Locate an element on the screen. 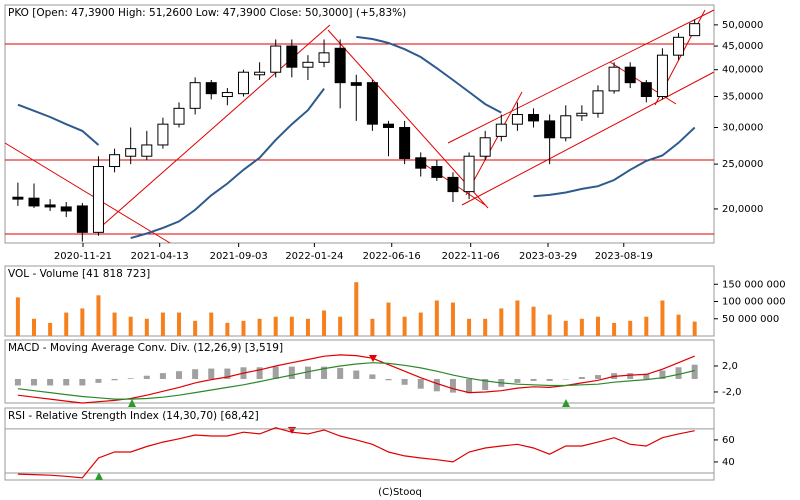 The width and height of the screenshot is (800, 500). x-tick-label: 2023-03-29 is located at coordinates (548, 256).